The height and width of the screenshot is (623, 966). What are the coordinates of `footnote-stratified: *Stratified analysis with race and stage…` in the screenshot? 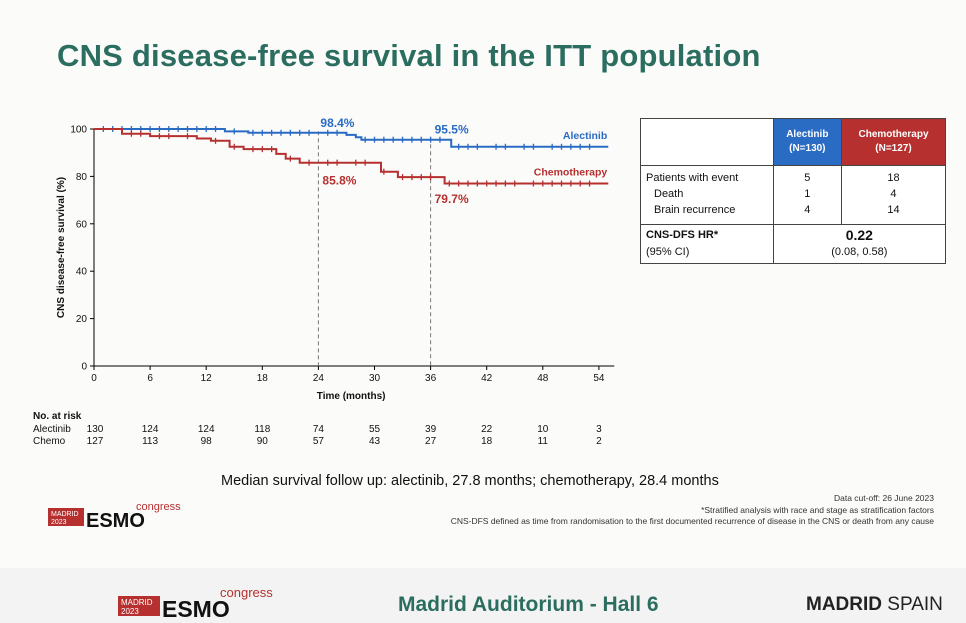 It's located at (817, 510).